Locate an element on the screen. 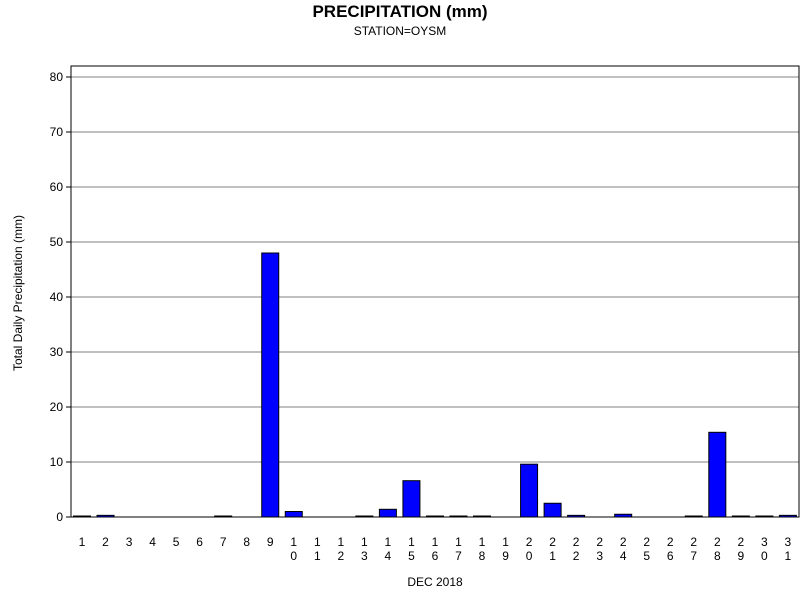 This screenshot has width=800, height=600. x-tick-label: 3 is located at coordinates (129, 542).